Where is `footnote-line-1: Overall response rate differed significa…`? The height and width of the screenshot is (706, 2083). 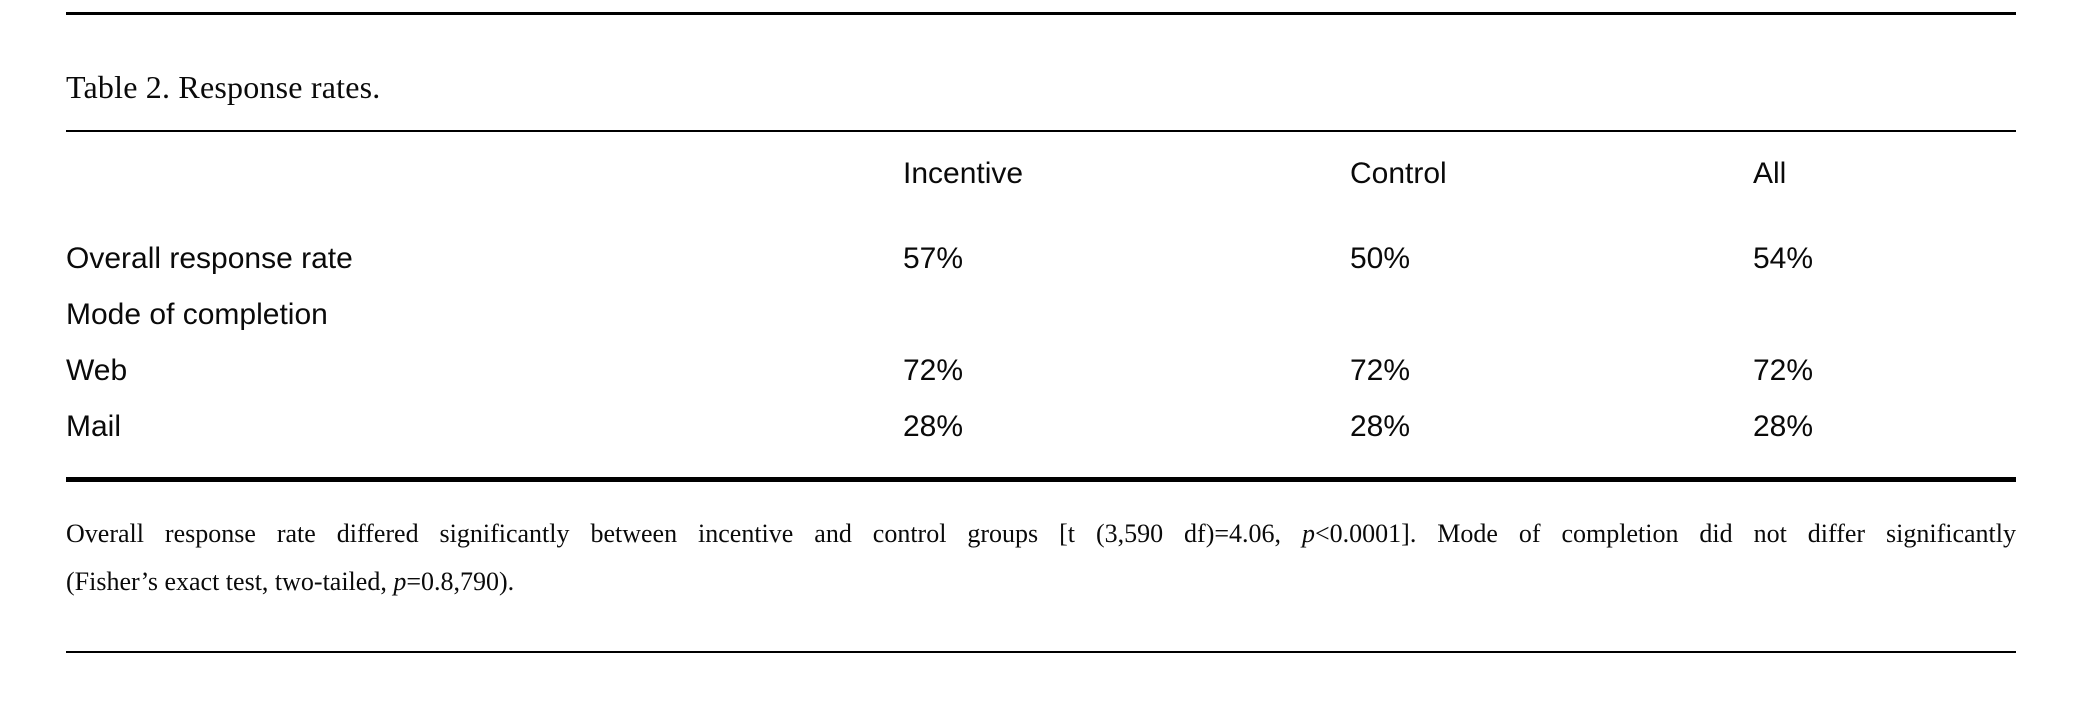 footnote-line-1: Overall response rate differed significa… is located at coordinates (1041, 534).